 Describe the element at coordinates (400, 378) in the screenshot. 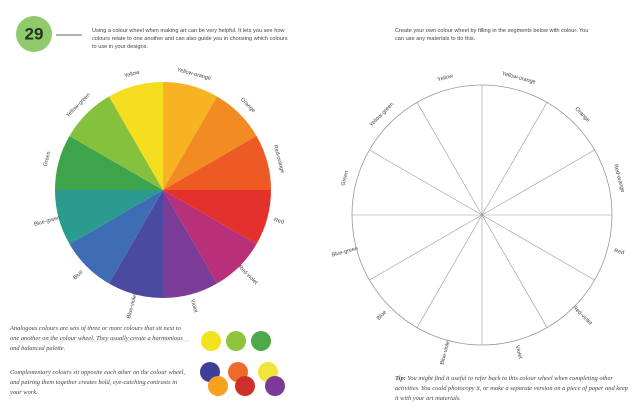

I see `tip-label: Tip:` at that location.